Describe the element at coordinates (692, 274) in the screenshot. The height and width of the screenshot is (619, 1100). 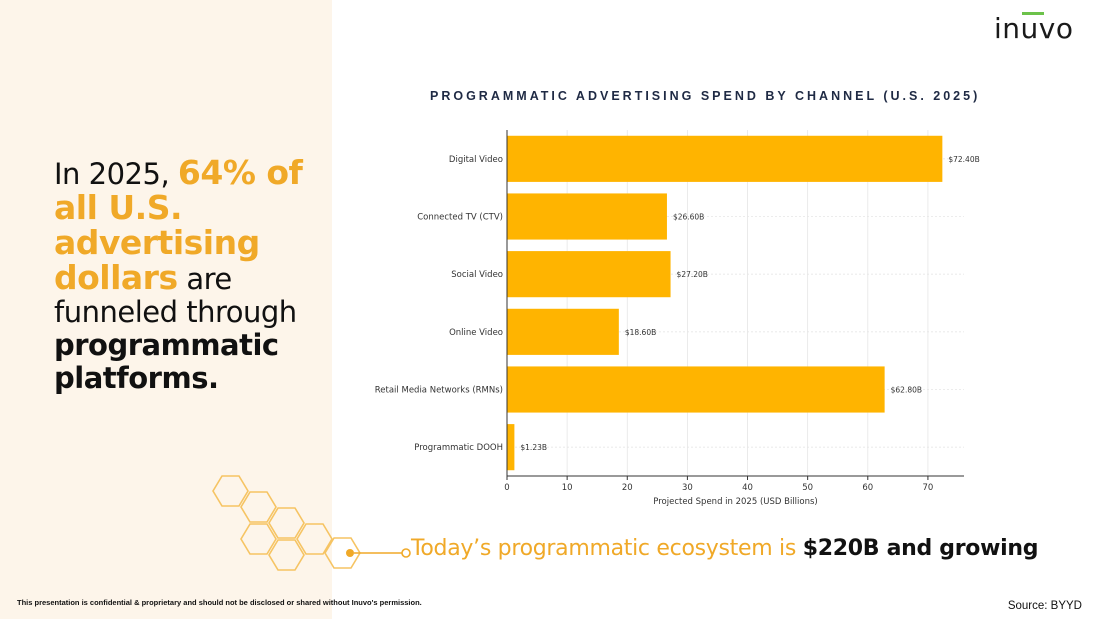
I see `data-label: $27.20B` at that location.